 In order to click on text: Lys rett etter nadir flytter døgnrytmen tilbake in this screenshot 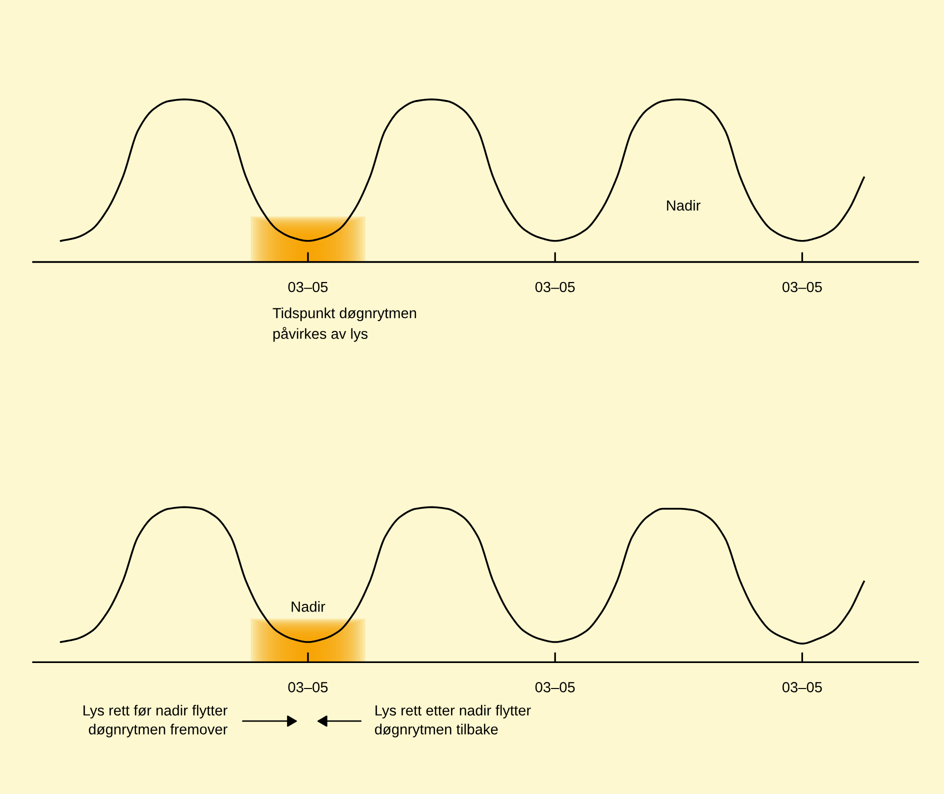, I will do `click(452, 721)`.